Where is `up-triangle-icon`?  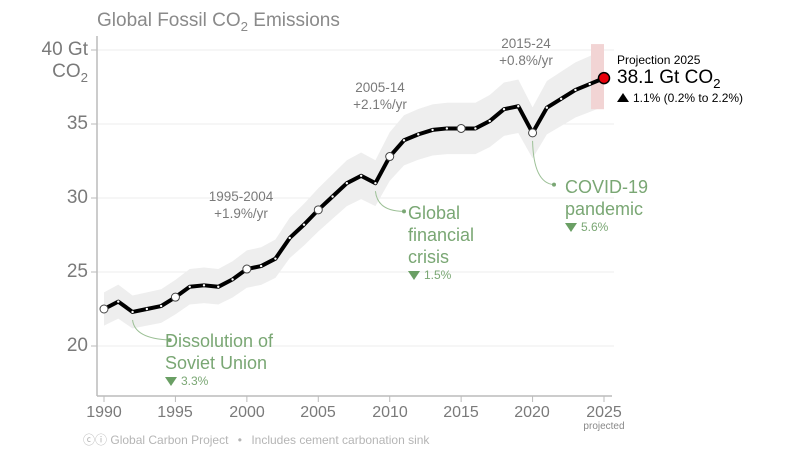 up-triangle-icon is located at coordinates (623, 97).